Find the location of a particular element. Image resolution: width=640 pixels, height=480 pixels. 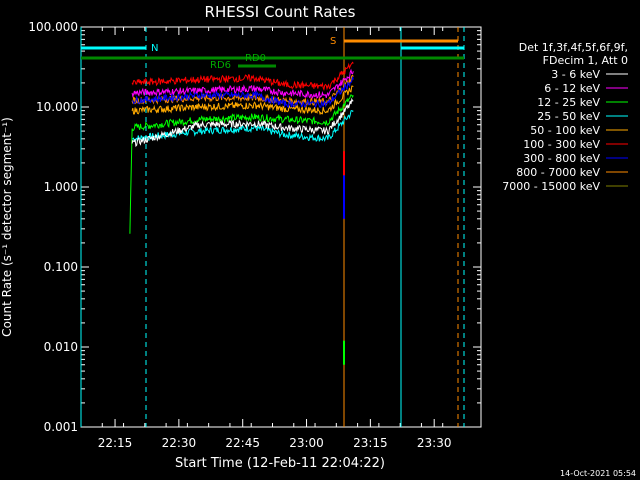

y-tick-label: 0.001 is located at coordinates (61, 427).